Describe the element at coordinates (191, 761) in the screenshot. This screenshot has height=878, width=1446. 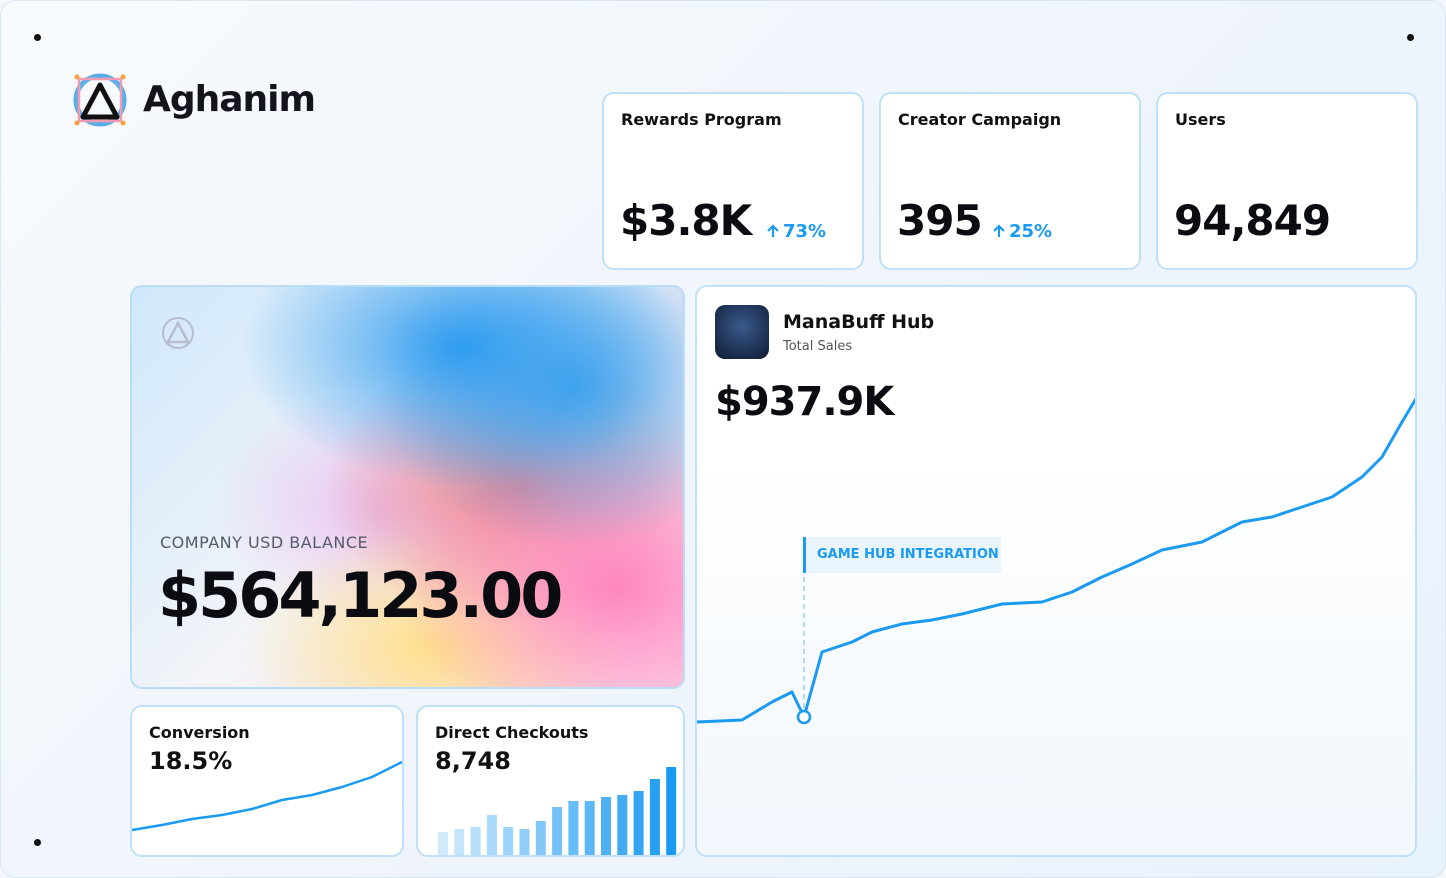
I see `conversion-value: 18.5%` at that location.